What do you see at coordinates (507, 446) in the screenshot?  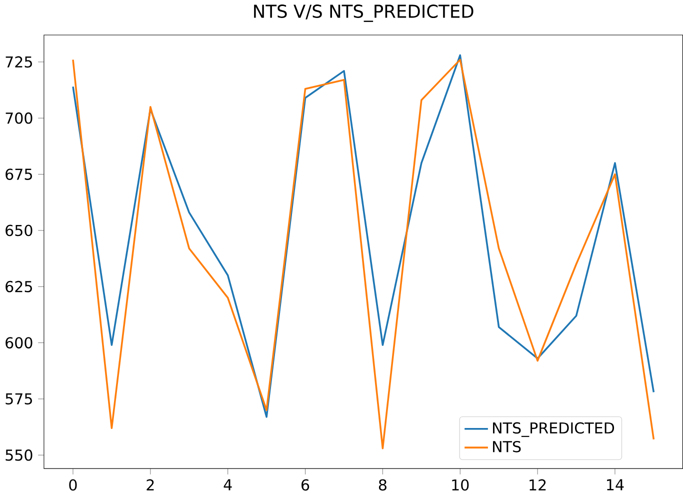 I see `legend-label: NTS` at bounding box center [507, 446].